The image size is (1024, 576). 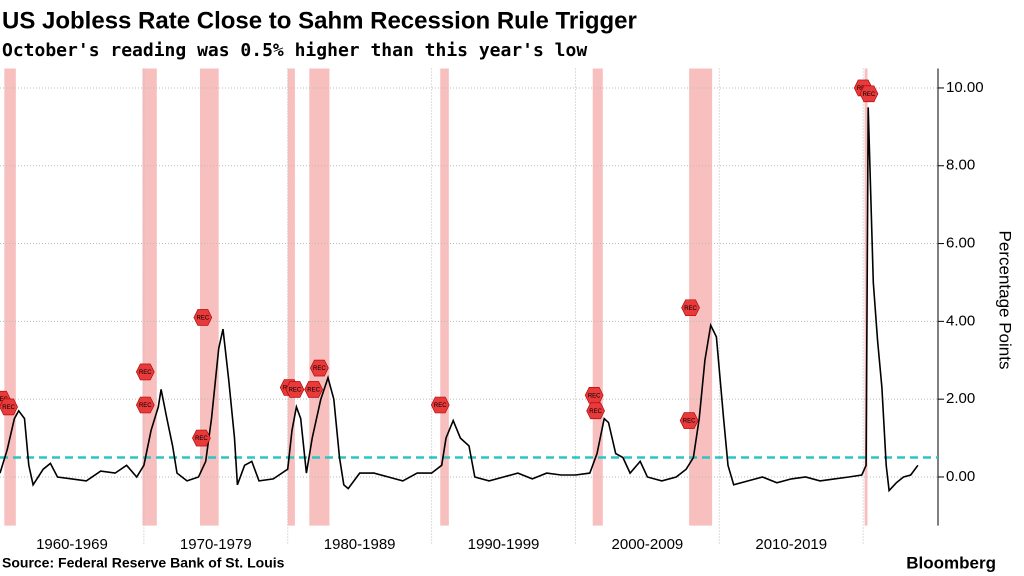 I want to click on y-tick-label: 0.00, so click(x=960, y=476).